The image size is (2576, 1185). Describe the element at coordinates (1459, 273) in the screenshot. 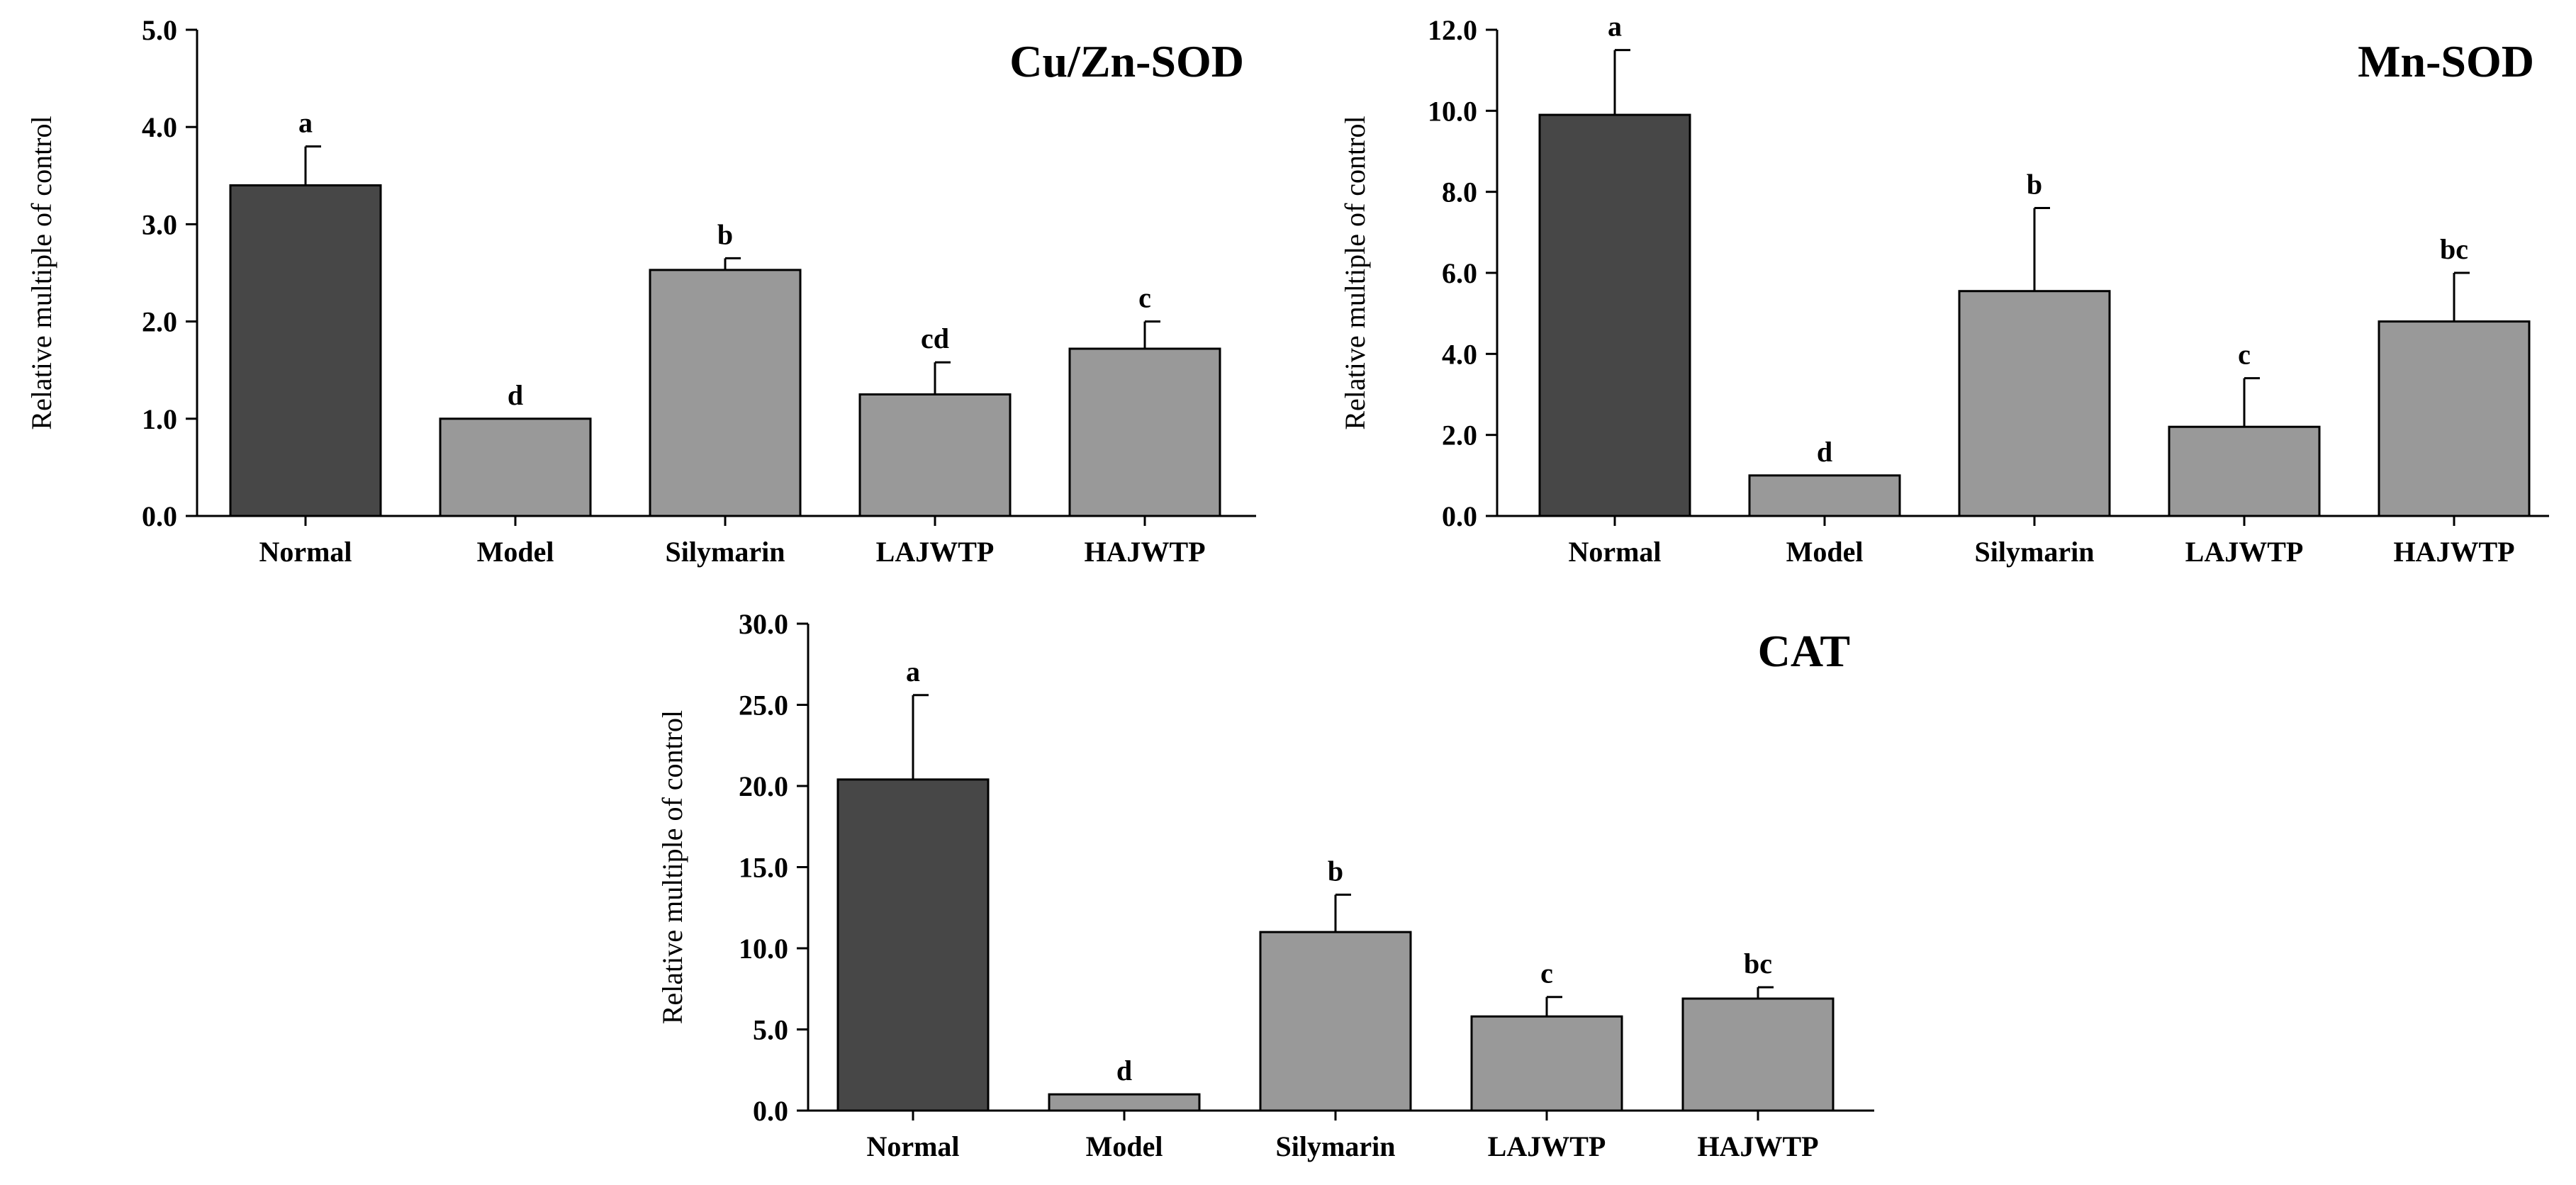

I see `y-tick-label: 6.0` at that location.